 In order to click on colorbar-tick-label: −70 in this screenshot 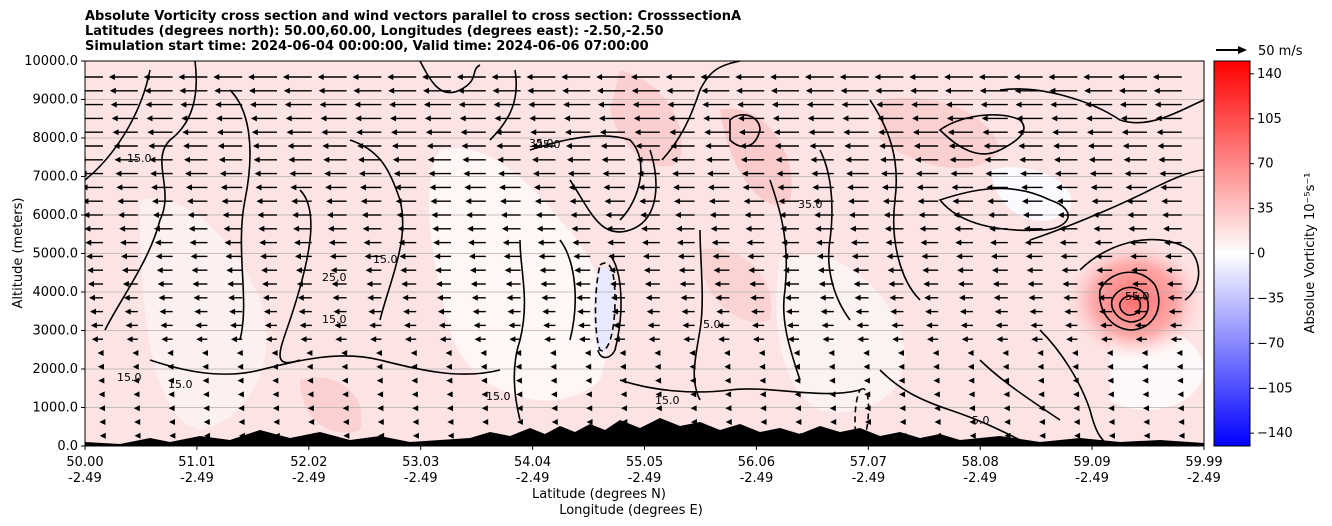, I will do `click(1270, 343)`.